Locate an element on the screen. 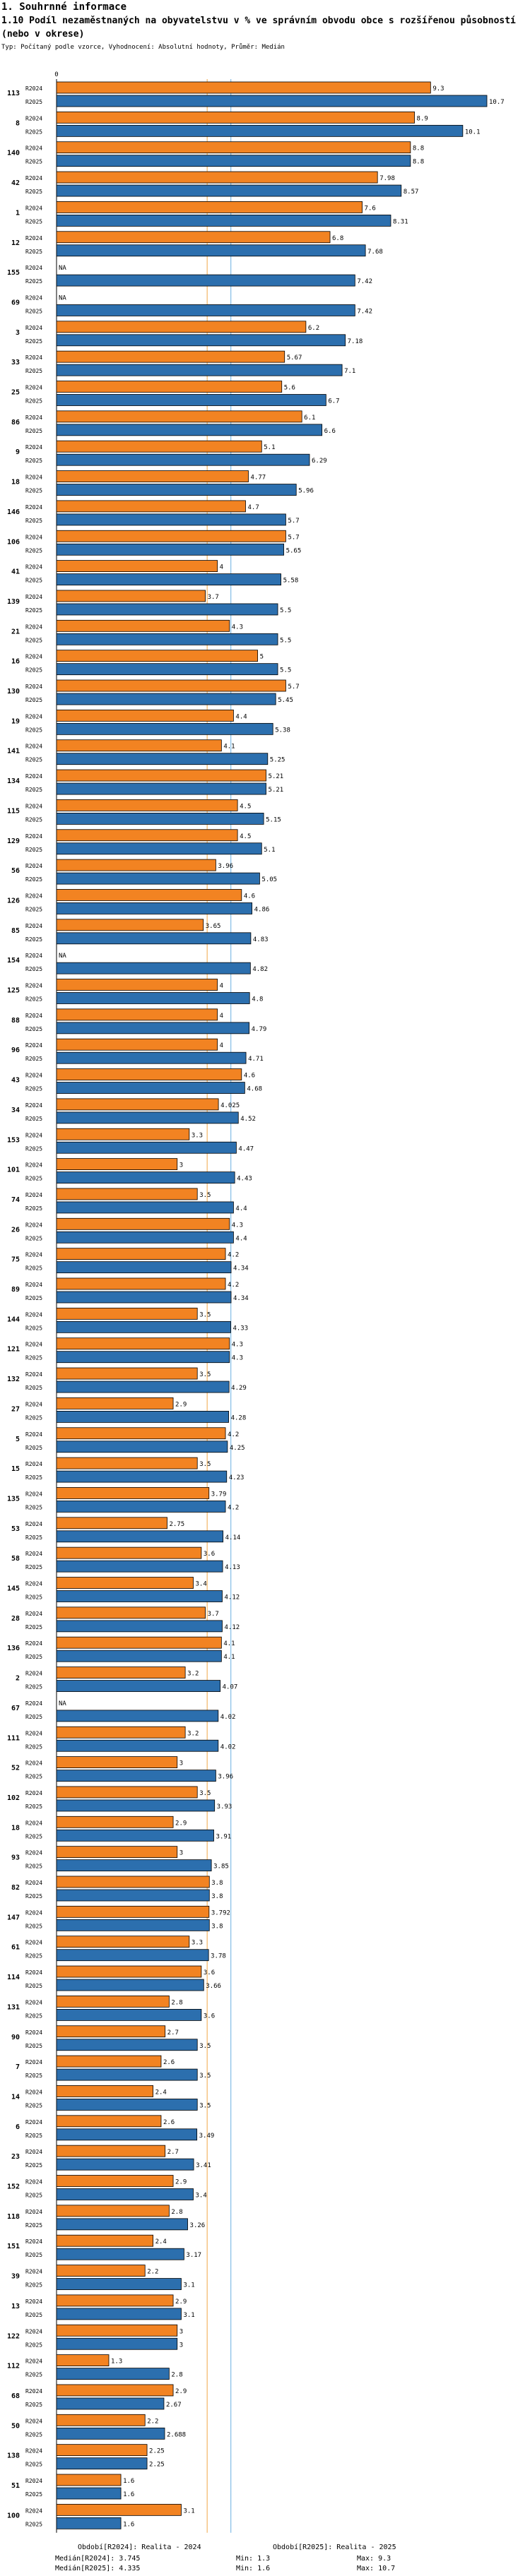 The height and width of the screenshot is (2576, 530). data-label-r2024: 1.6 is located at coordinates (128, 2481).